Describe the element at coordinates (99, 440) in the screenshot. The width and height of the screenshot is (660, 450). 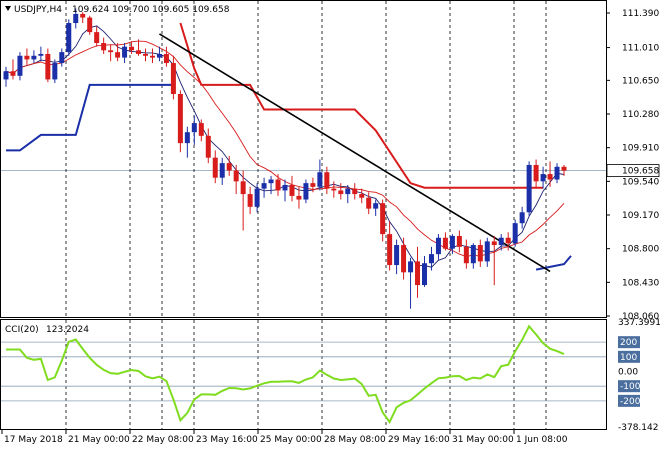
I see `x-tick-label: 21 May 00:00` at that location.